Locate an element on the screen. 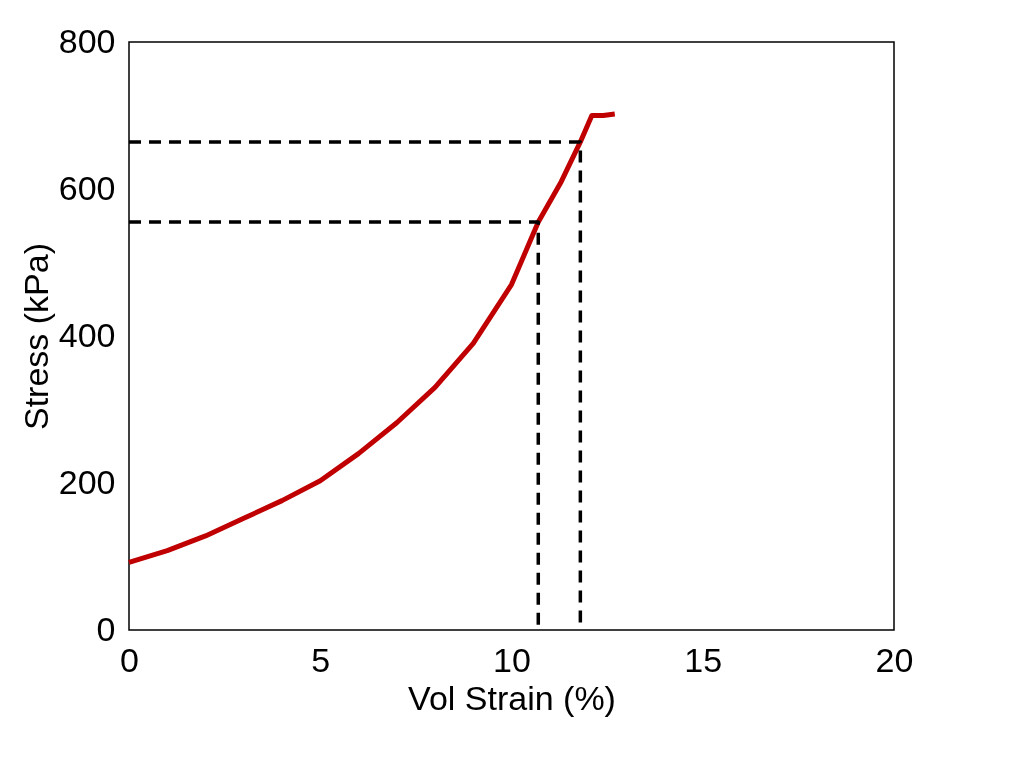 The image size is (1021, 773). y-tick-label: 800 is located at coordinates (87, 40).